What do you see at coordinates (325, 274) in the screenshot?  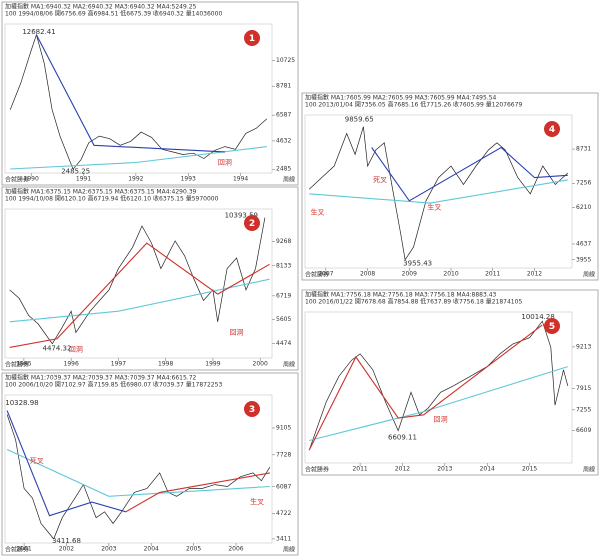 I see `x-tick-label: 2007` at bounding box center [325, 274].